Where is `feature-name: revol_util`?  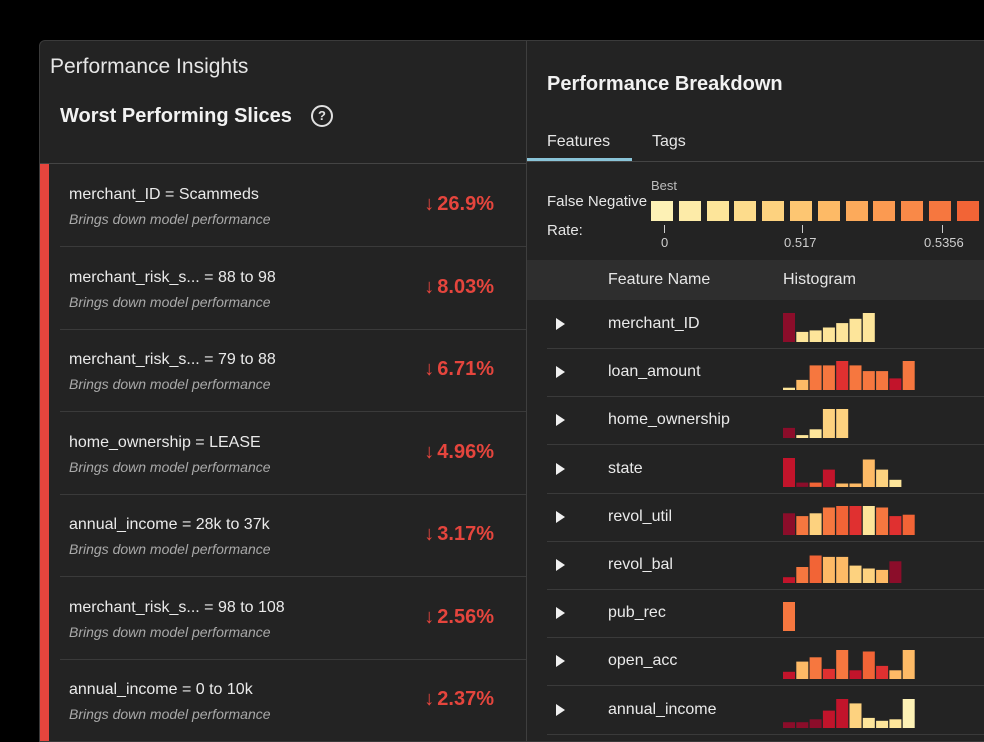
feature-name: revol_util is located at coordinates (640, 516).